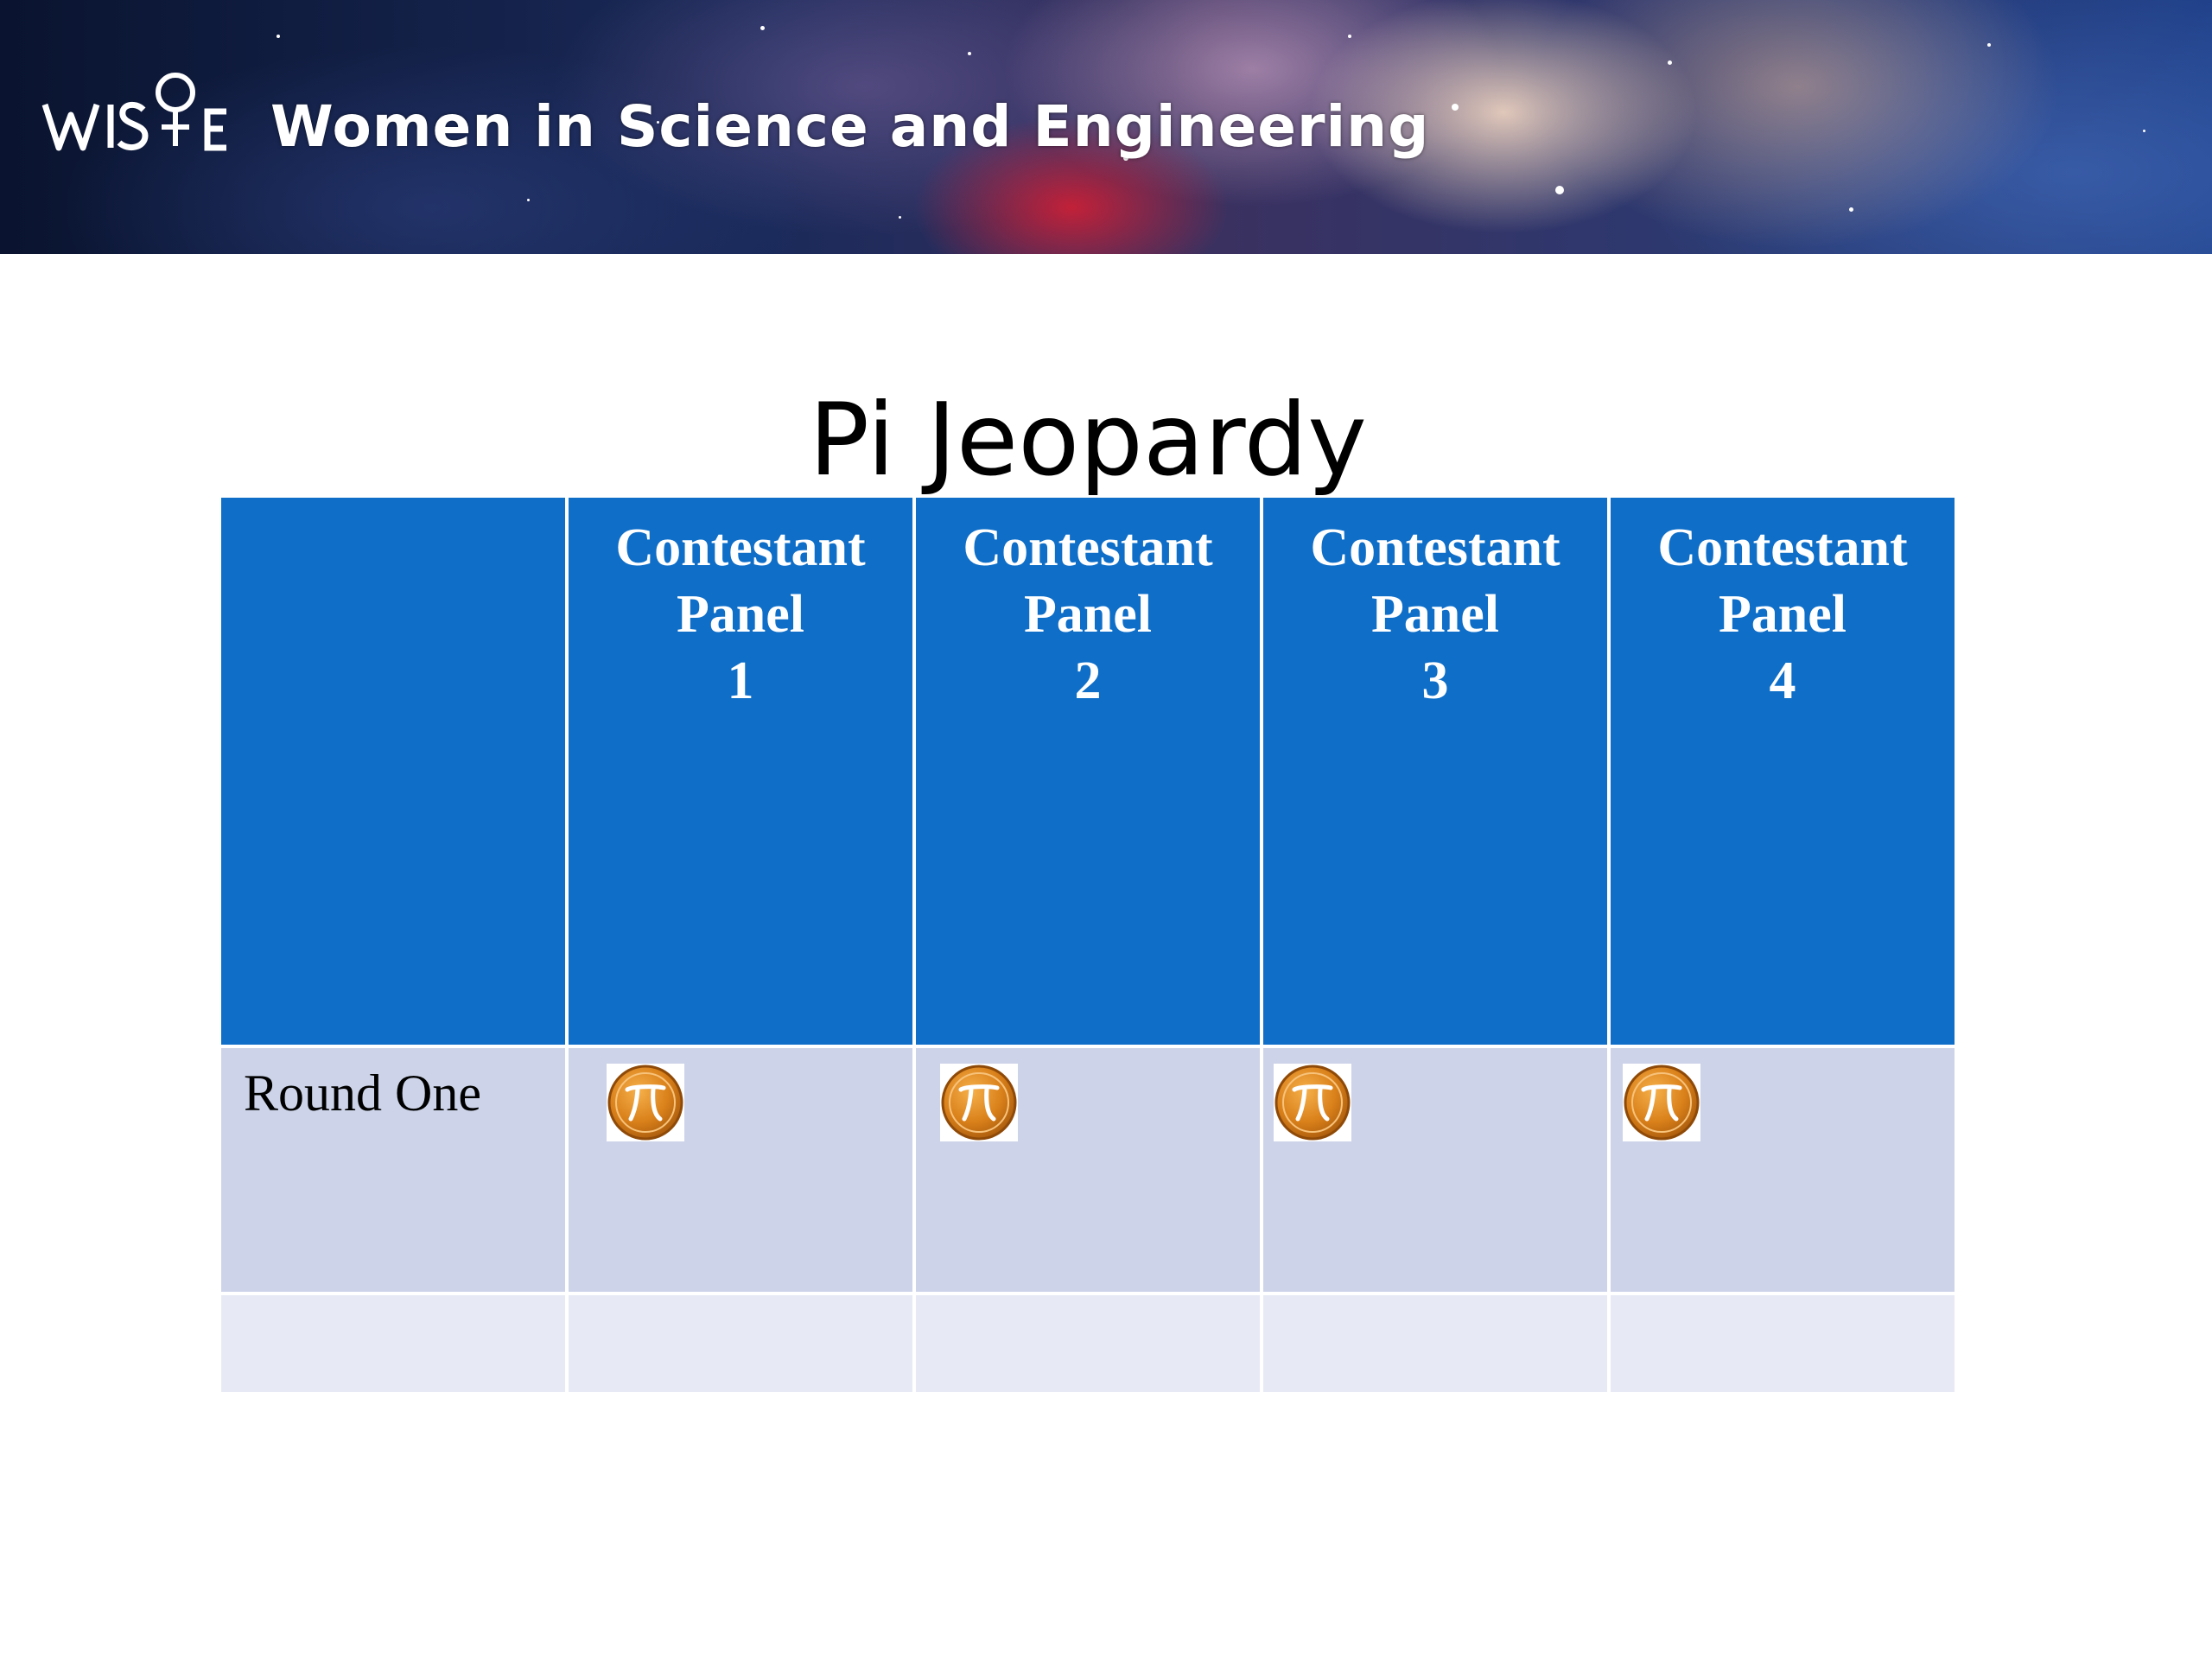  I want to click on round-one-panel-3-cell, so click(1435, 1170).